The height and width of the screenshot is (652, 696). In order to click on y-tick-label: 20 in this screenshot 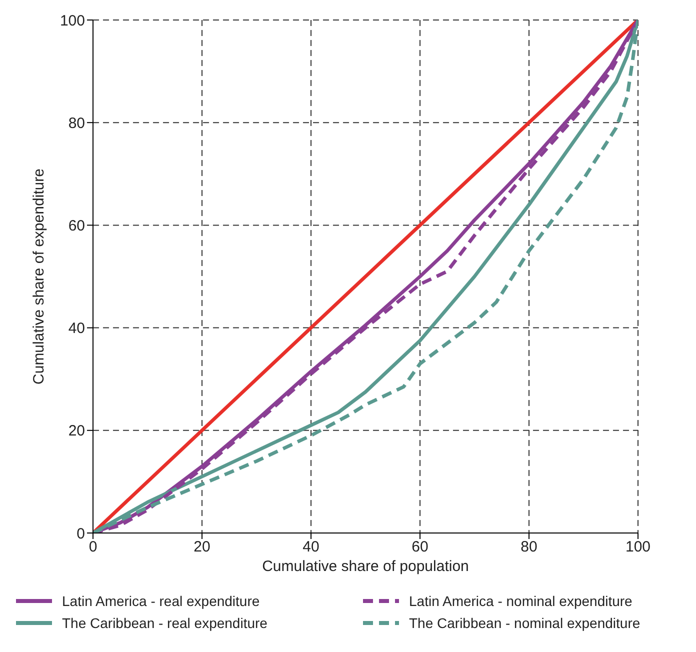, I will do `click(76, 431)`.